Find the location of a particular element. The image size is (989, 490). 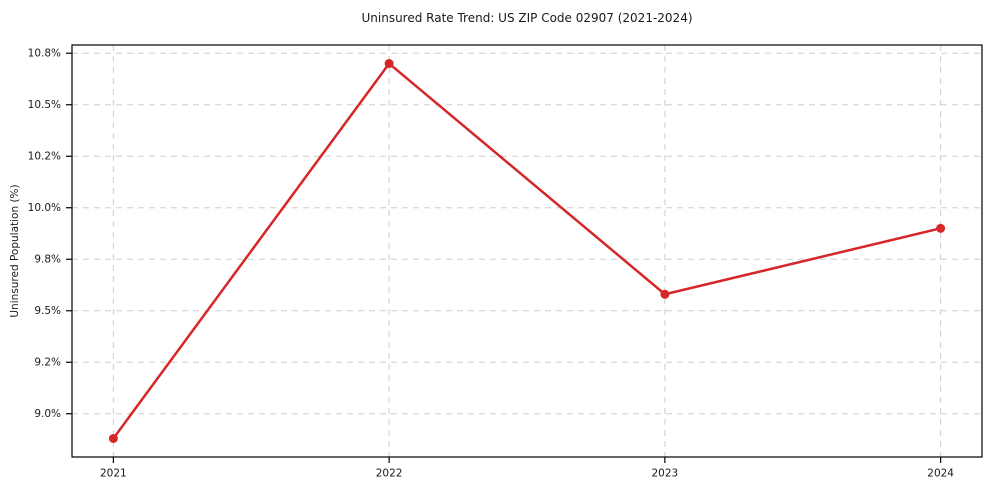

y-tick-label: 10.2% is located at coordinates (44, 157).